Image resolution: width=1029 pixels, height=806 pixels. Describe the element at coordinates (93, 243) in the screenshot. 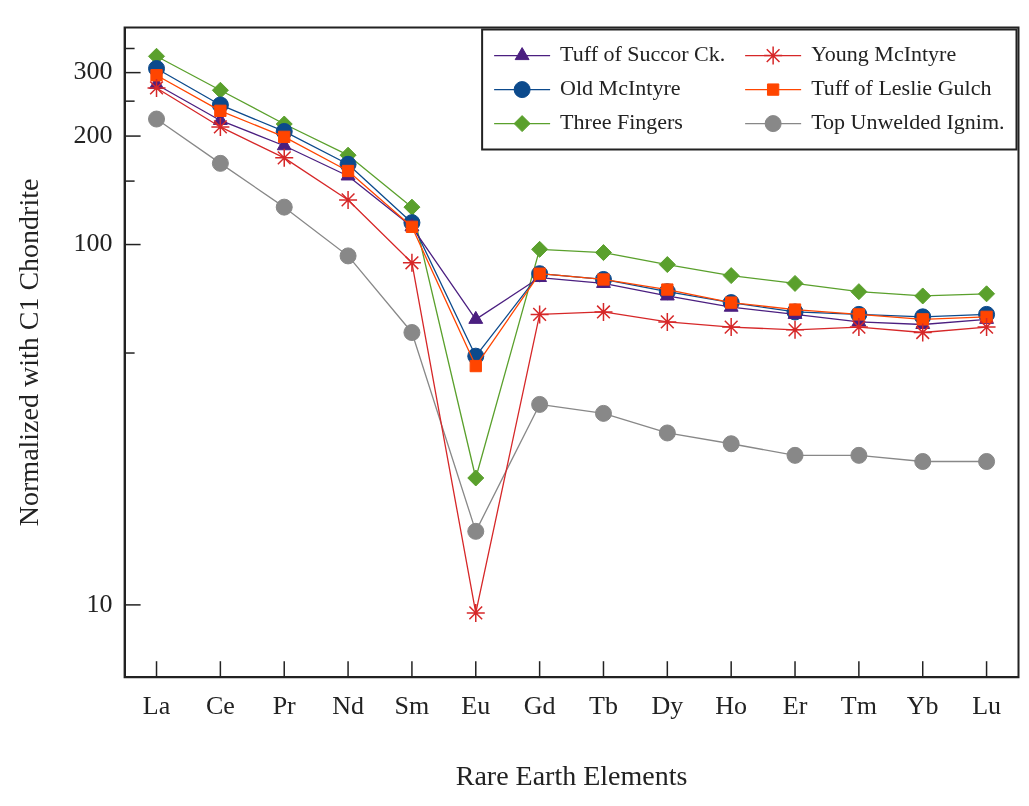

I see `y-tick-label: 100` at that location.